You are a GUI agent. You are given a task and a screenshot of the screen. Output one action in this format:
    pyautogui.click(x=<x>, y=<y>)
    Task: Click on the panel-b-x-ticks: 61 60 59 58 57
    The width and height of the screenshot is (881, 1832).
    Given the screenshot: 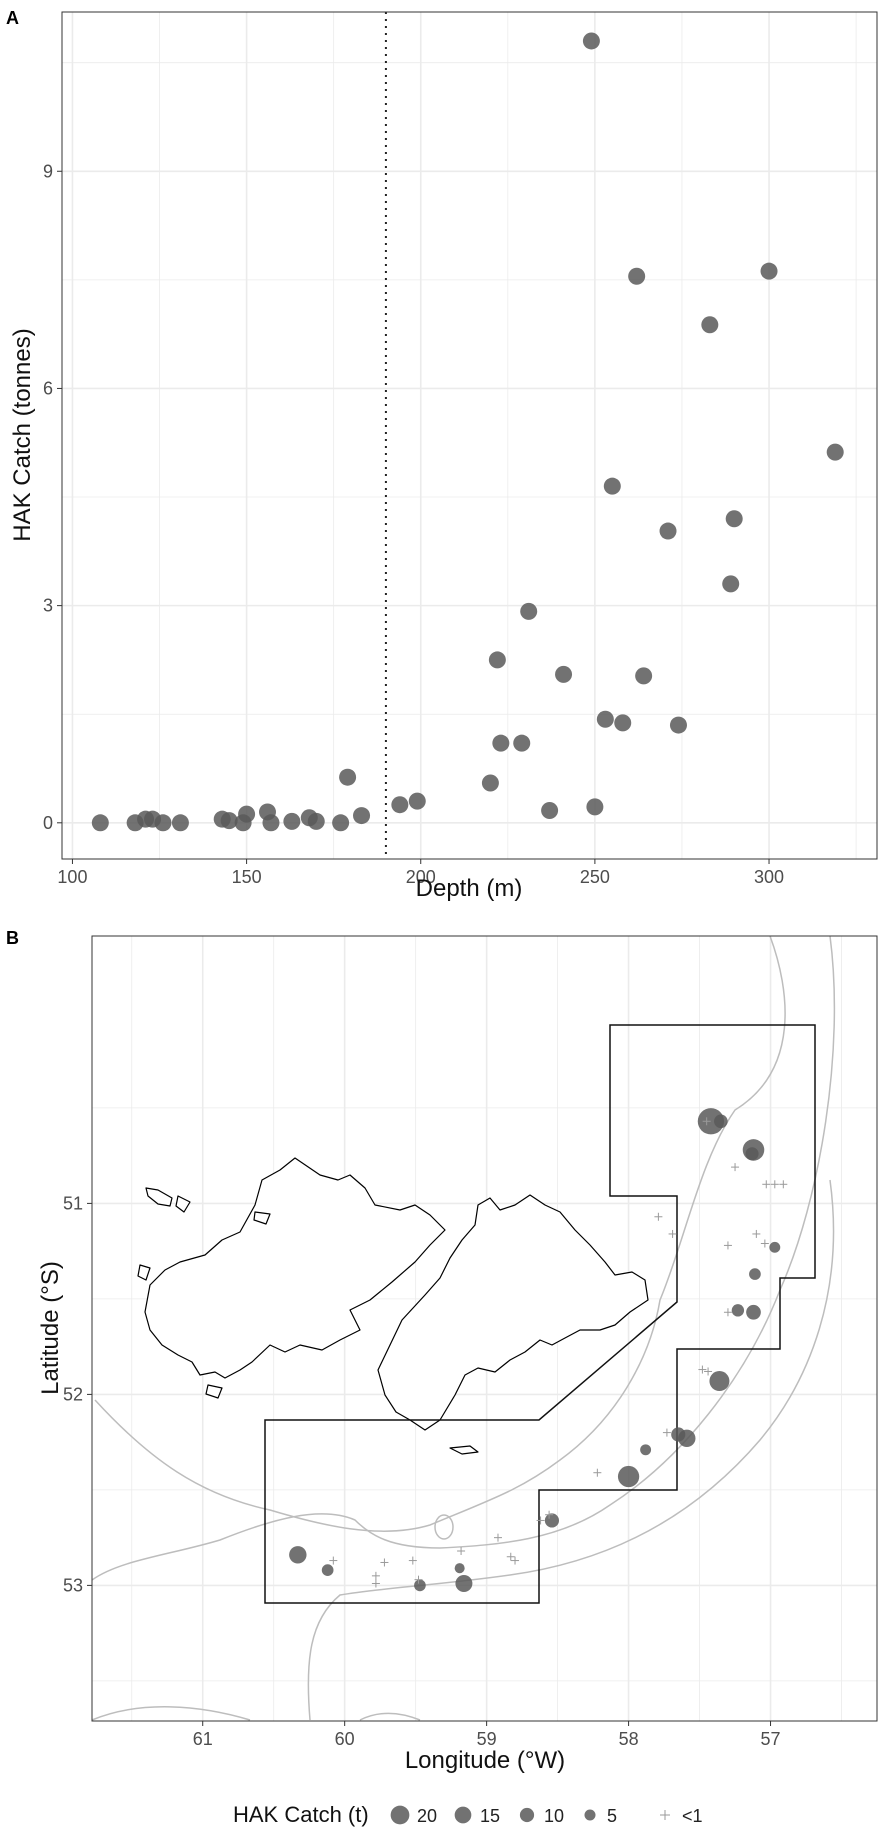 What is the action you would take?
    pyautogui.click(x=487, y=1735)
    